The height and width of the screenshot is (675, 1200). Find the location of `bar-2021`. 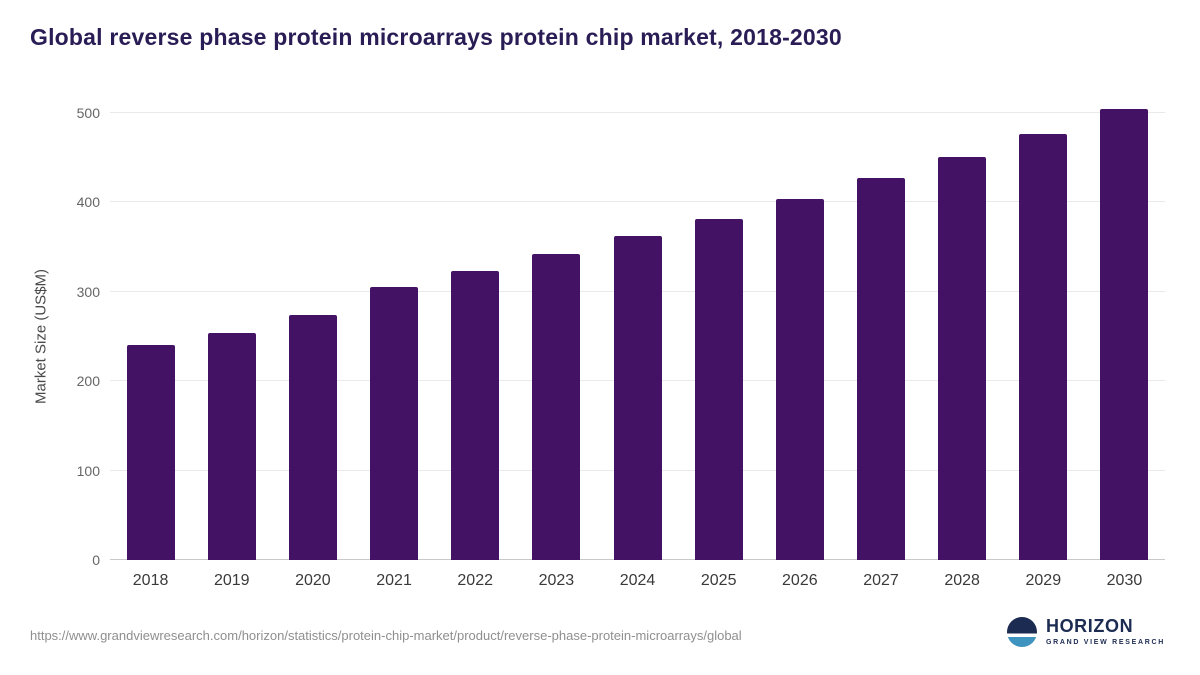

bar-2021 is located at coordinates (394, 423).